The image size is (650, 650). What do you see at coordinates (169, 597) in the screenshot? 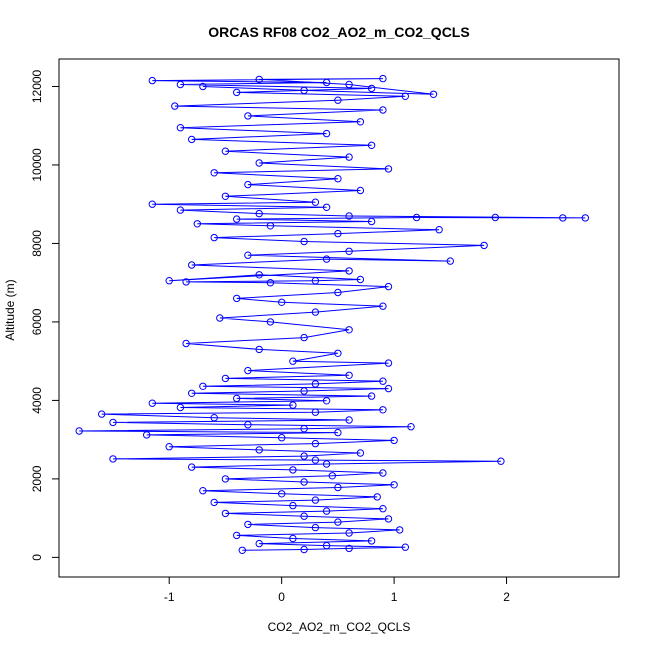
I see `x-tick-label: -1` at bounding box center [169, 597].